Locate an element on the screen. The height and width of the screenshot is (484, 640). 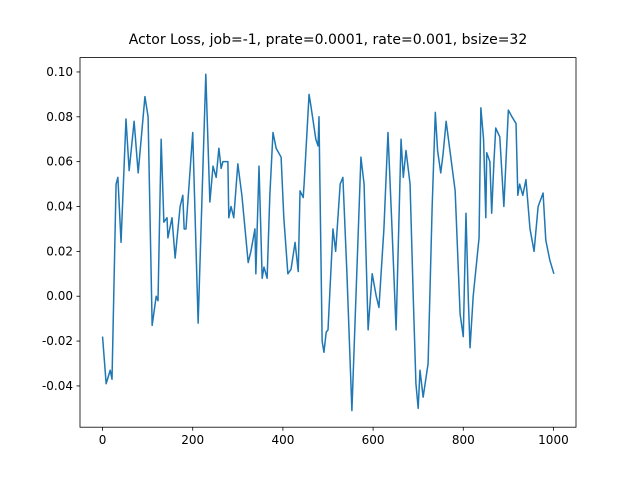
y-tick-label: 0.08 is located at coordinates (59, 117).